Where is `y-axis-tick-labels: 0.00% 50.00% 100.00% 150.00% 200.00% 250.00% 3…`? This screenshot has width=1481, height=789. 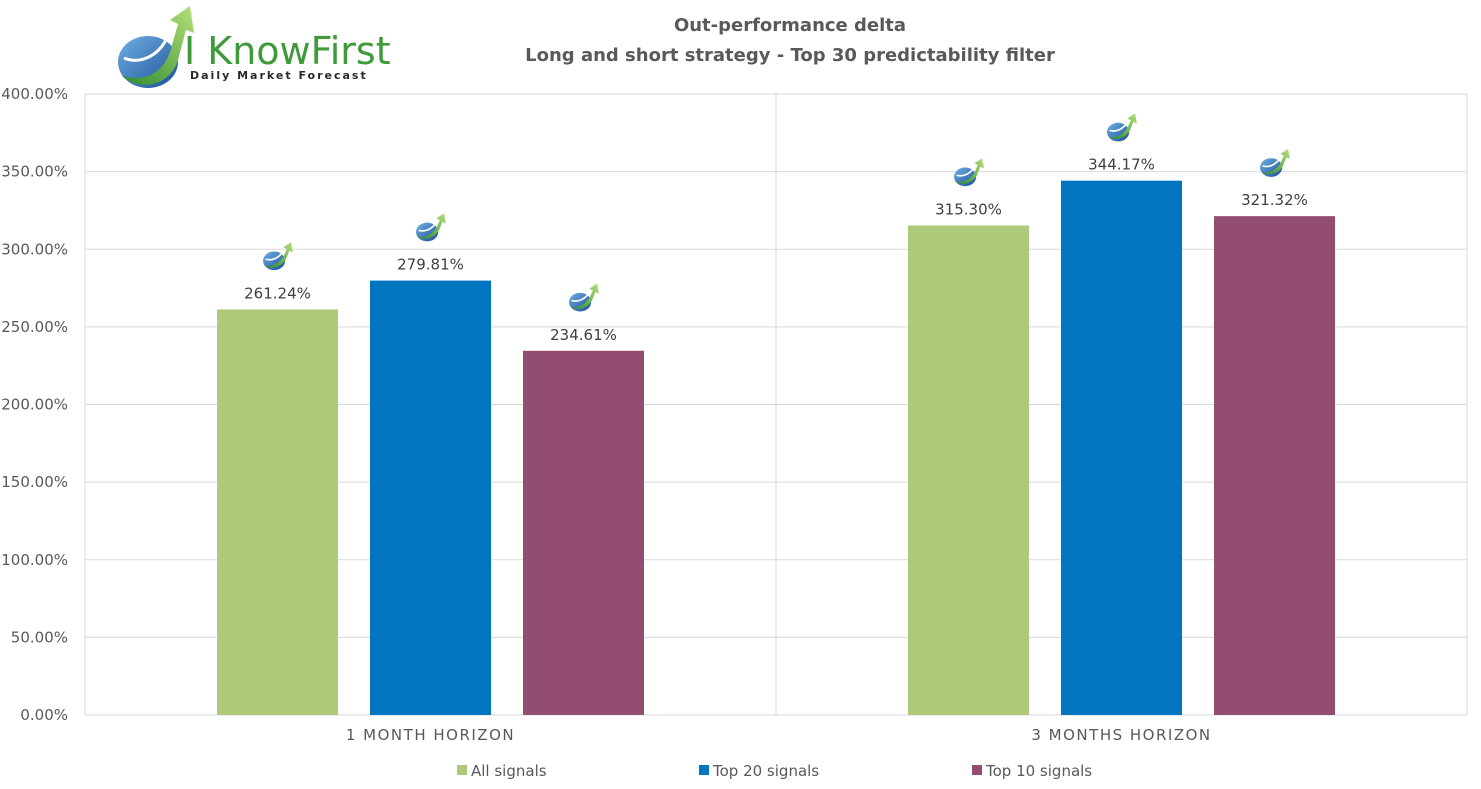
y-axis-tick-labels: 0.00% 50.00% 100.00% 150.00% 200.00% 250.00% 3… is located at coordinates (34, 404).